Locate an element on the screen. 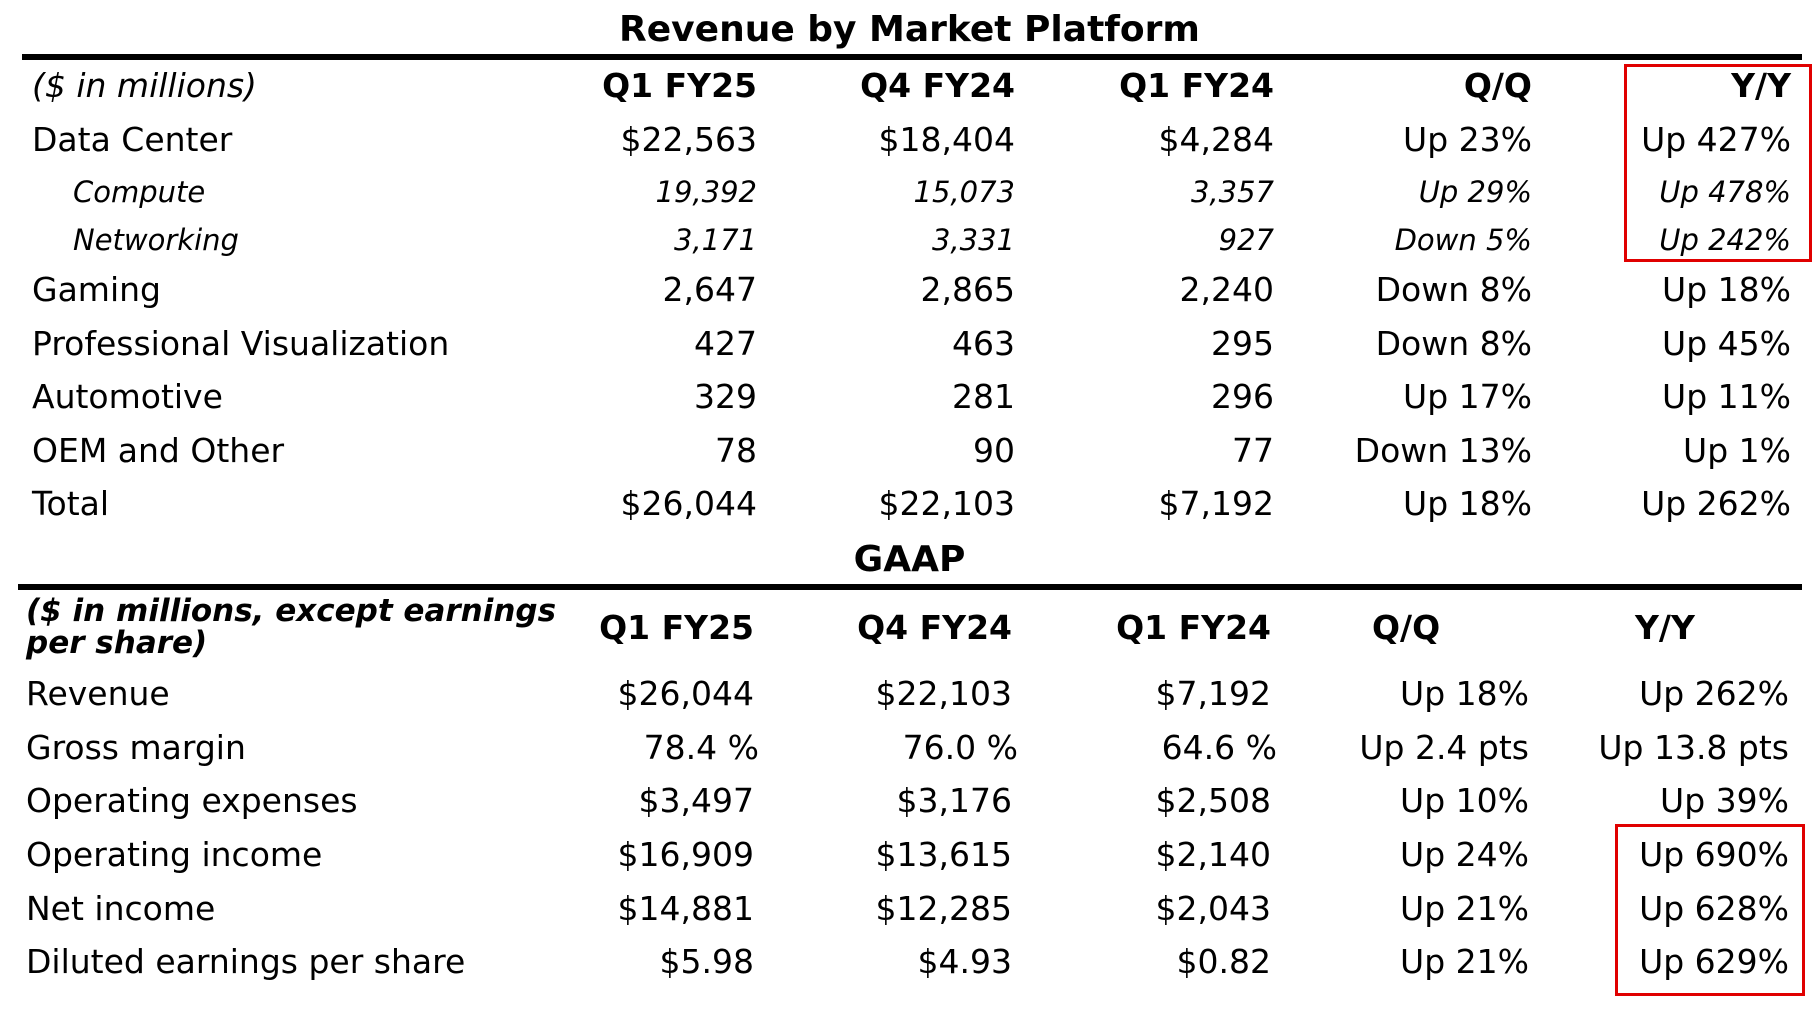 This screenshot has width=1819, height=1011. revenue-col-qq: Q/Q is located at coordinates (1497, 85).